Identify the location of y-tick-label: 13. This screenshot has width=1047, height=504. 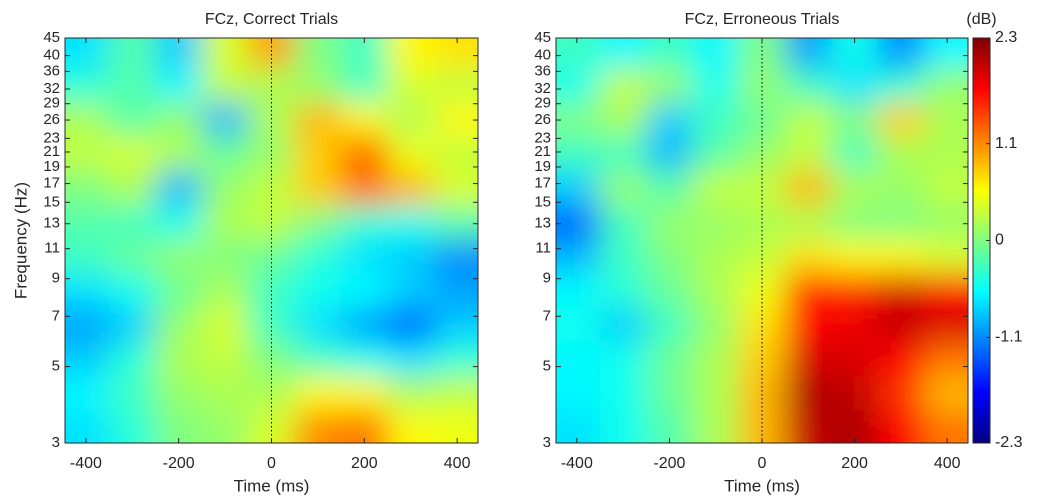
(51, 223).